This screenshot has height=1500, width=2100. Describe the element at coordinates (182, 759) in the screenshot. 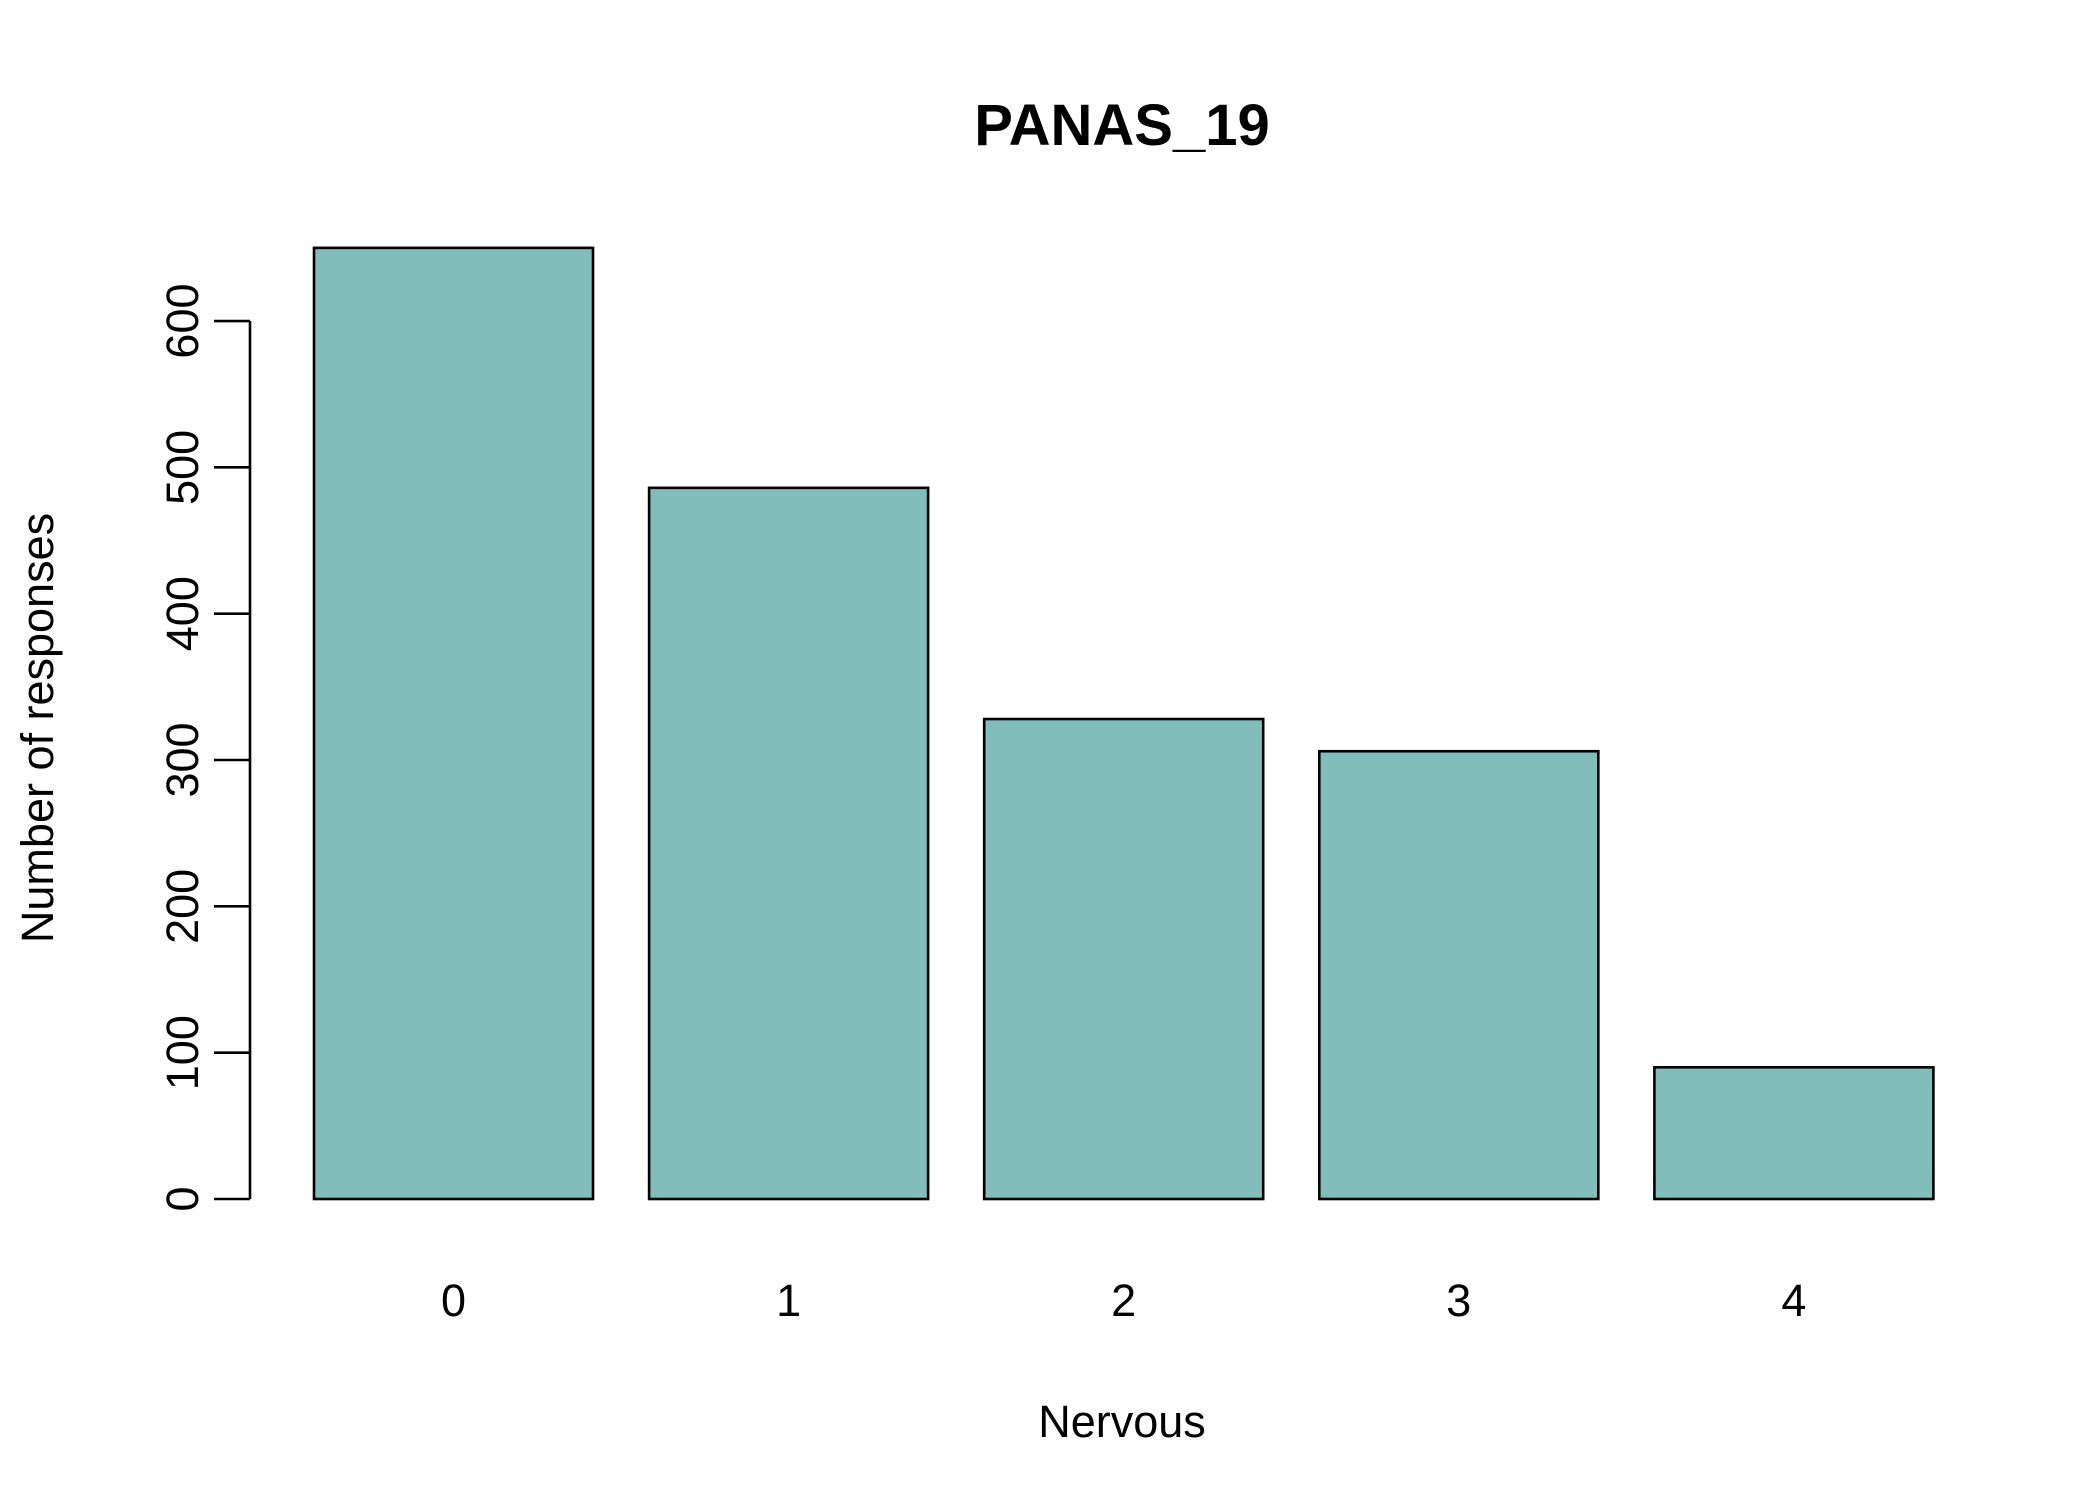

I see `y-tick-label: 300` at that location.